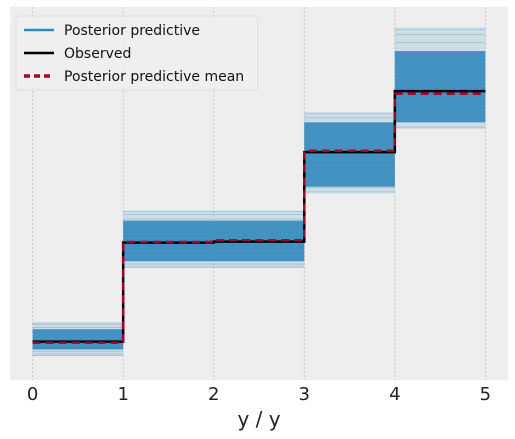 This screenshot has width=515, height=439. What do you see at coordinates (154, 77) in the screenshot?
I see `legend-label-2: Posterior predictive mean` at bounding box center [154, 77].